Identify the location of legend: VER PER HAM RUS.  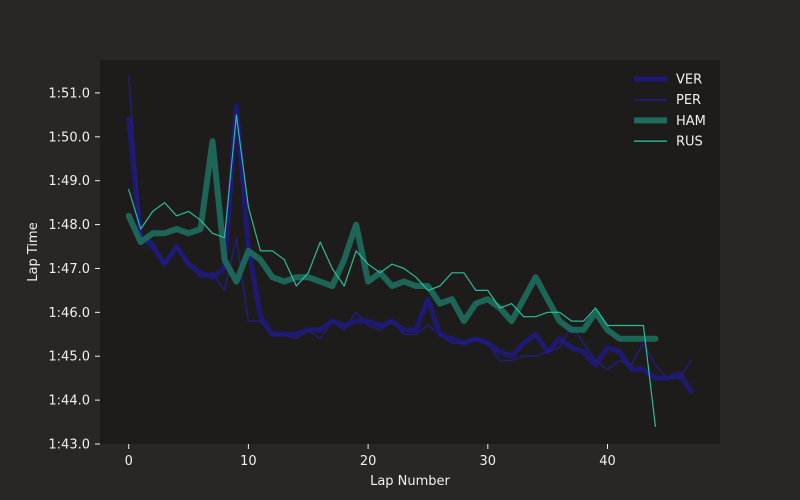
(670, 111).